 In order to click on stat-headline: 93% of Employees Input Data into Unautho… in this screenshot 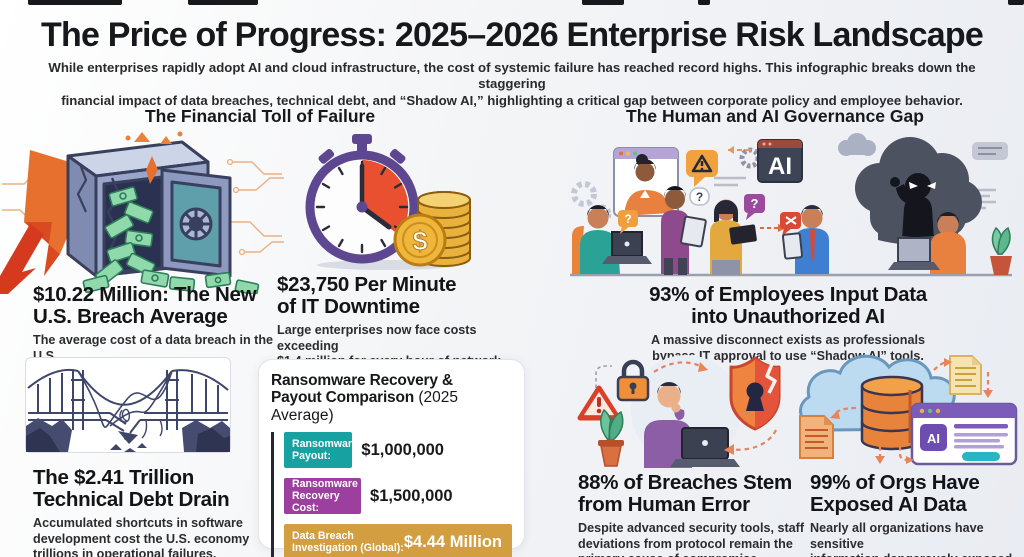, I will do `click(788, 305)`.